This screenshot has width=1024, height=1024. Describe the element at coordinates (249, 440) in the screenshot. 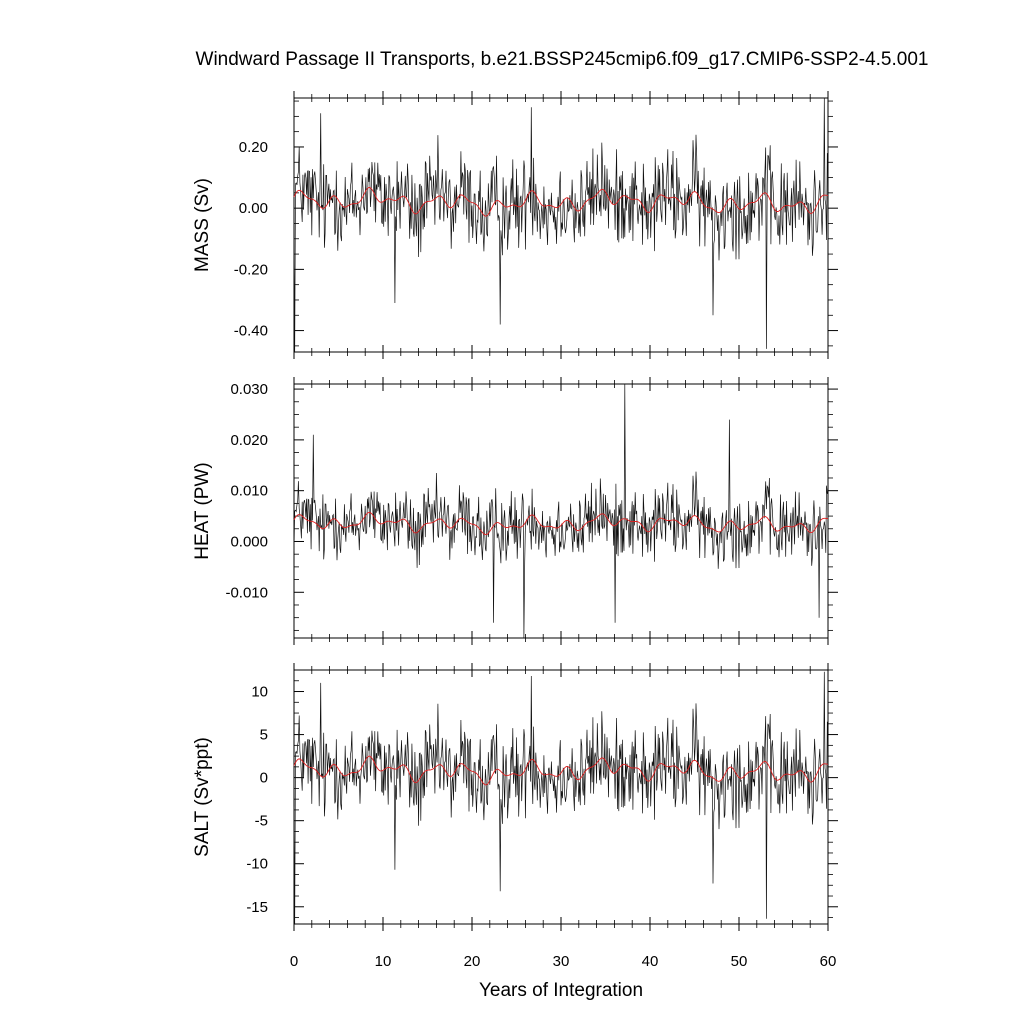

I see `heat-y-tick-label: 0.020` at that location.